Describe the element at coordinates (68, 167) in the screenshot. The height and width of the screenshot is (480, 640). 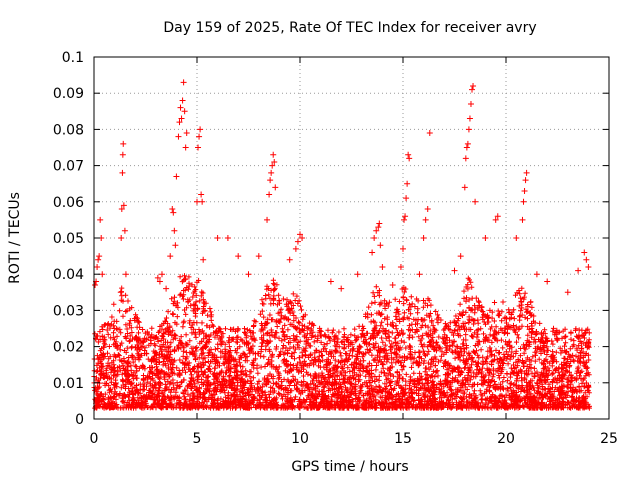
I see `y-tick-label: 0.07` at that location.